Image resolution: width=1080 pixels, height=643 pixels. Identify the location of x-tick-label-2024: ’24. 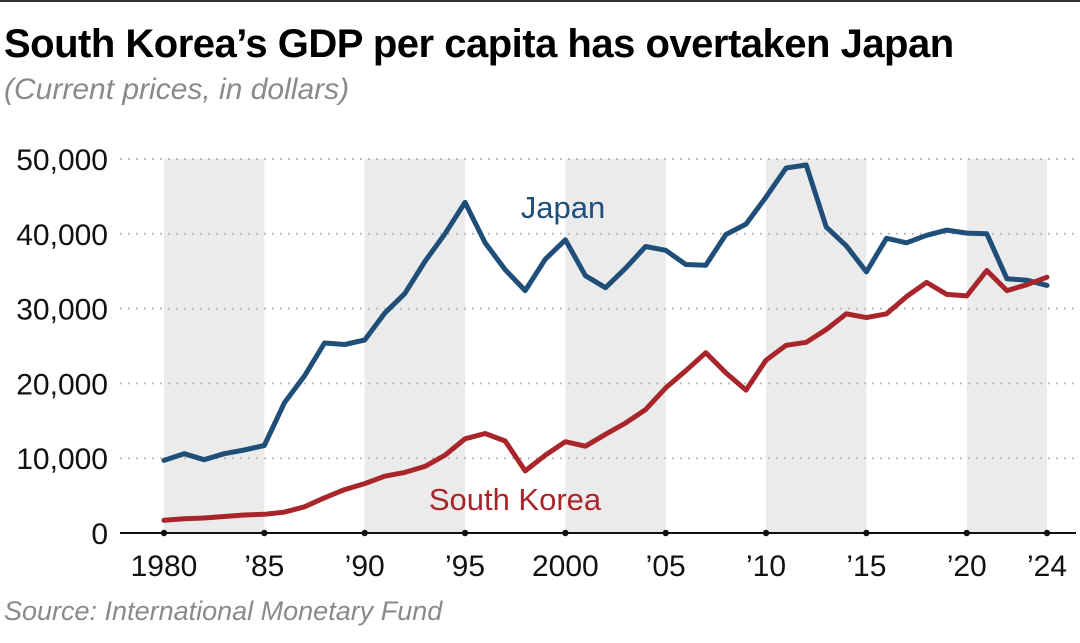
(1047, 566).